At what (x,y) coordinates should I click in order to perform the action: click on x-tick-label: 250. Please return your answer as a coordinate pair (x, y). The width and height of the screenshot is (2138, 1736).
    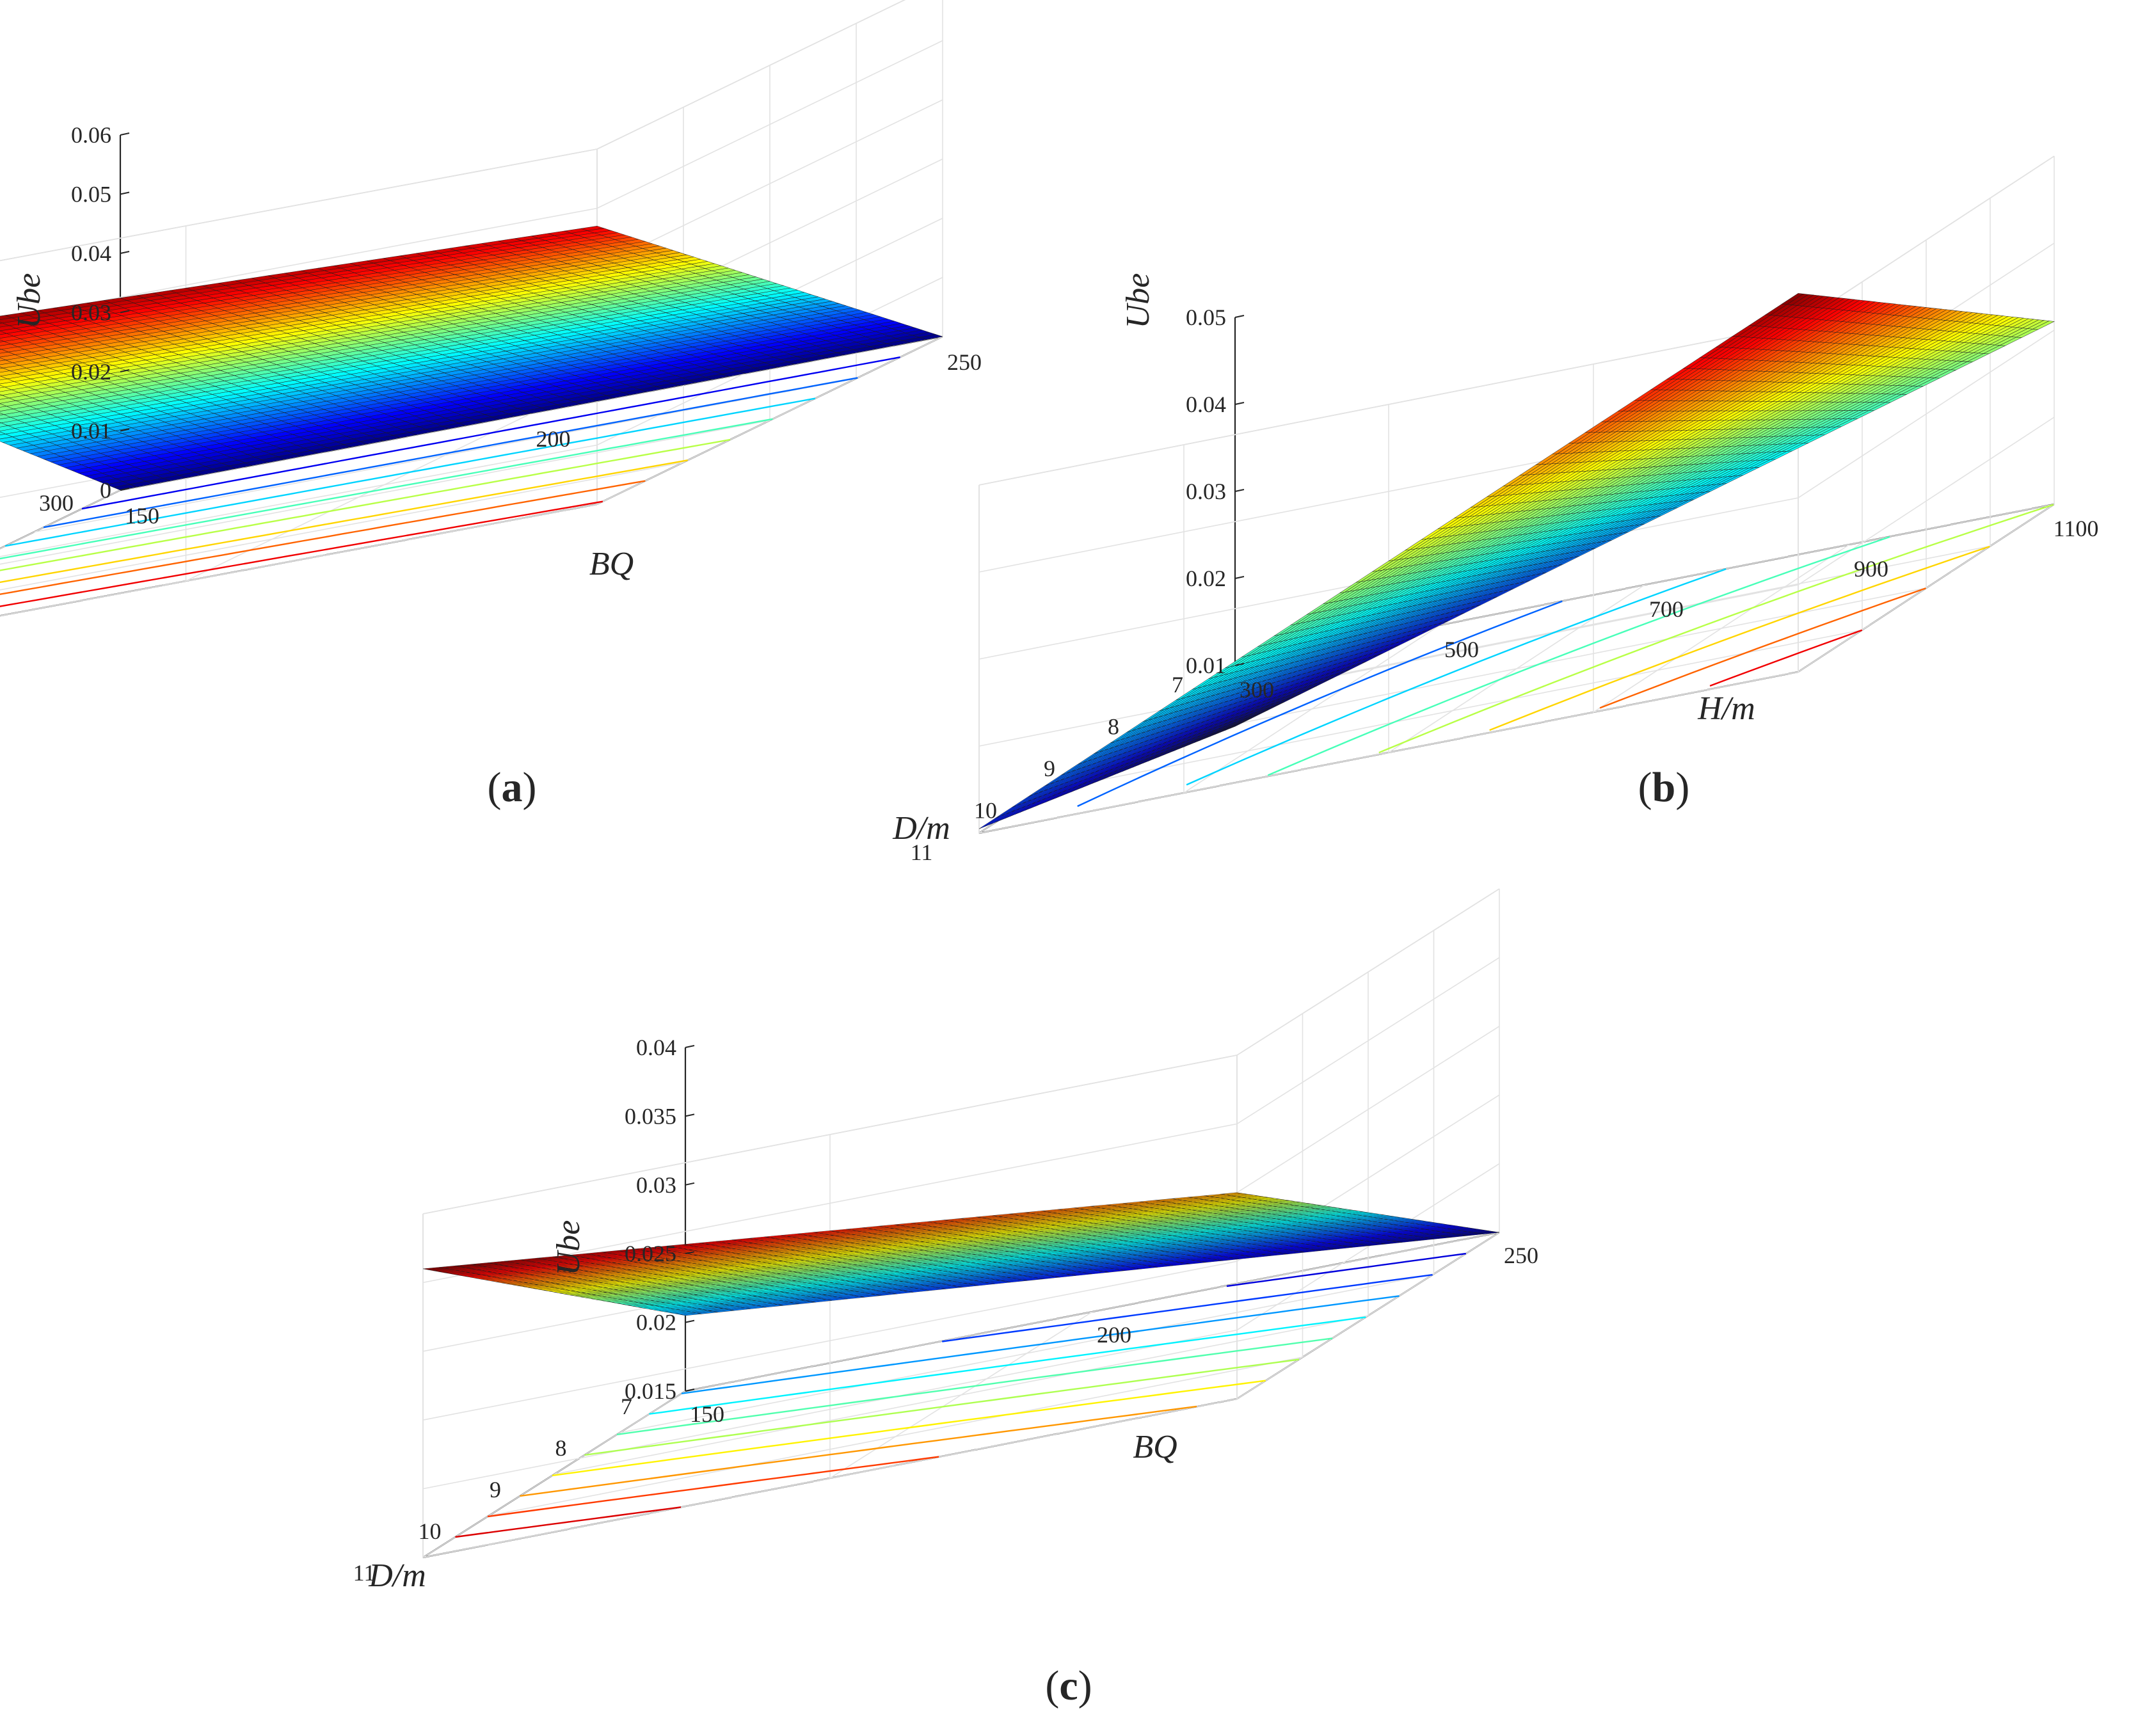
    Looking at the image, I should click on (964, 362).